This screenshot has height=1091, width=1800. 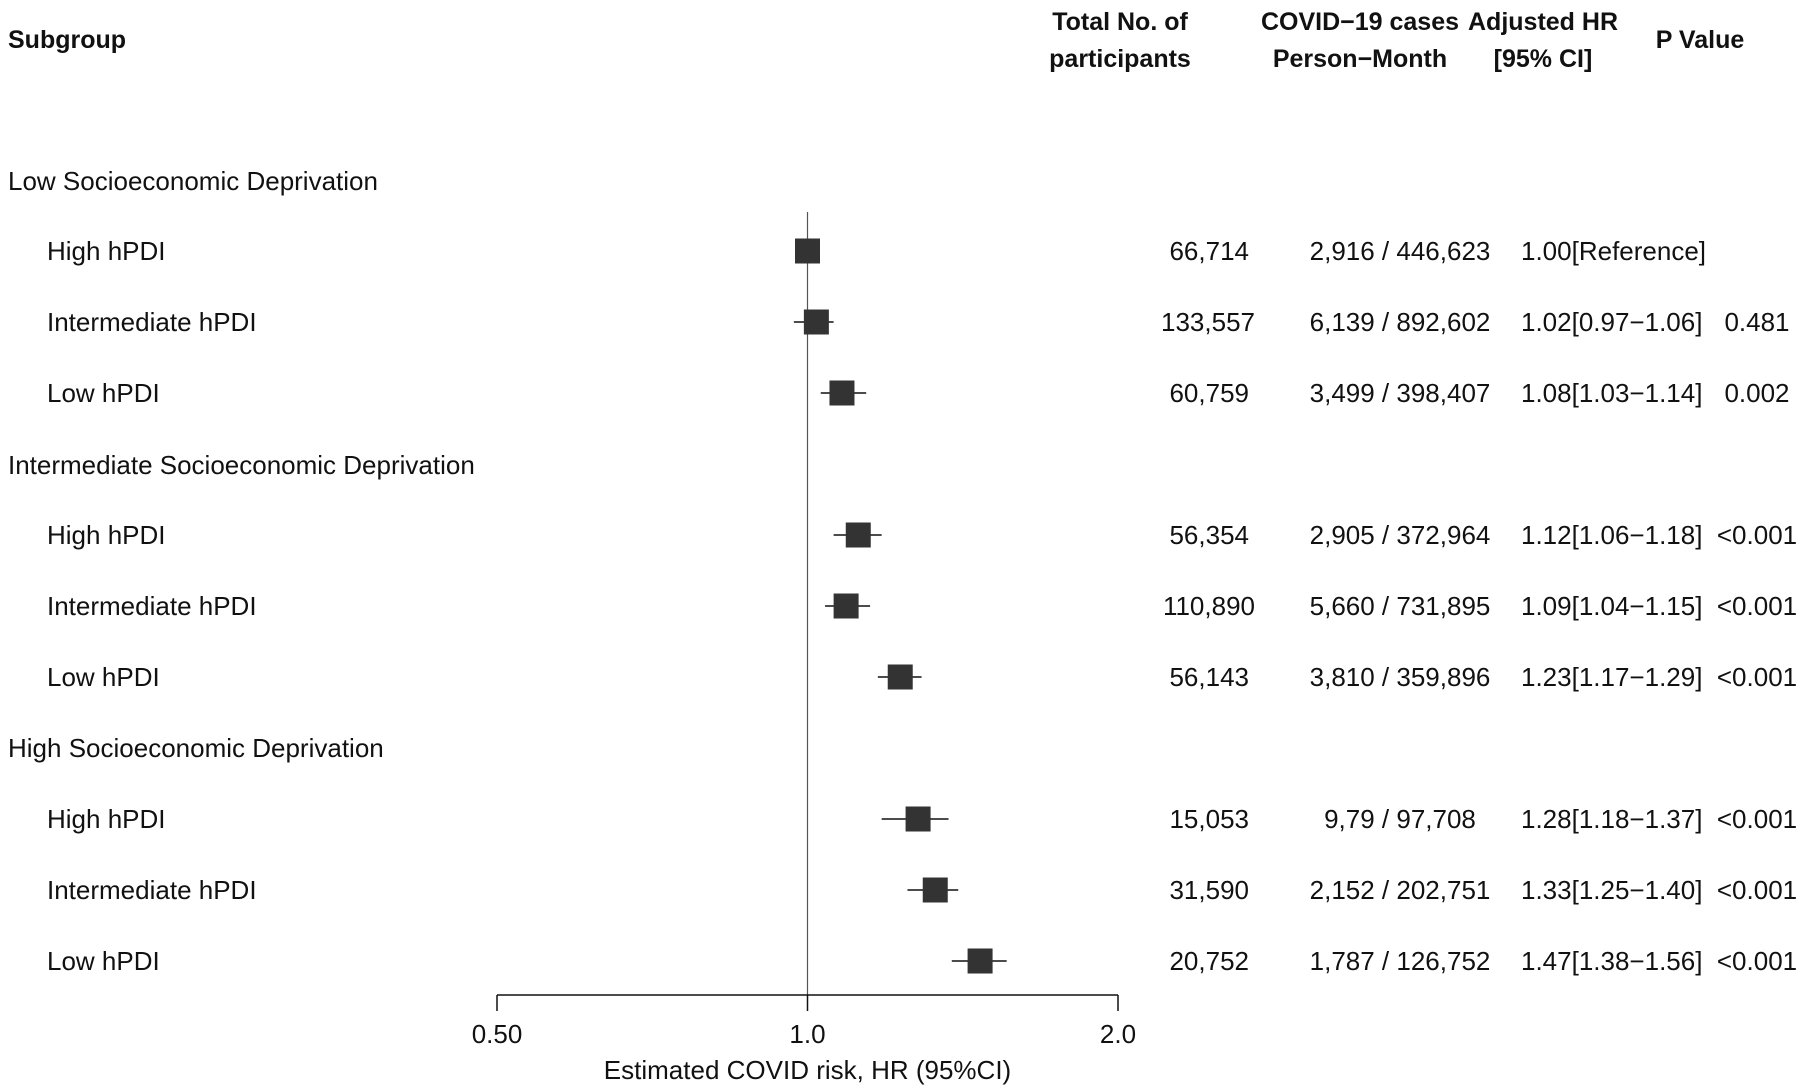 I want to click on row-participants: 66,714, so click(x=1209, y=251).